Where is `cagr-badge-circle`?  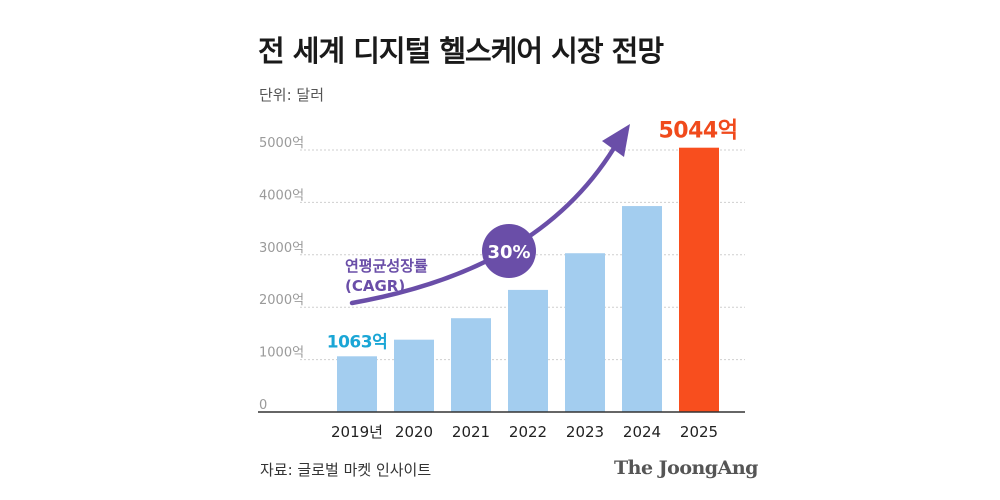 cagr-badge-circle is located at coordinates (509, 251).